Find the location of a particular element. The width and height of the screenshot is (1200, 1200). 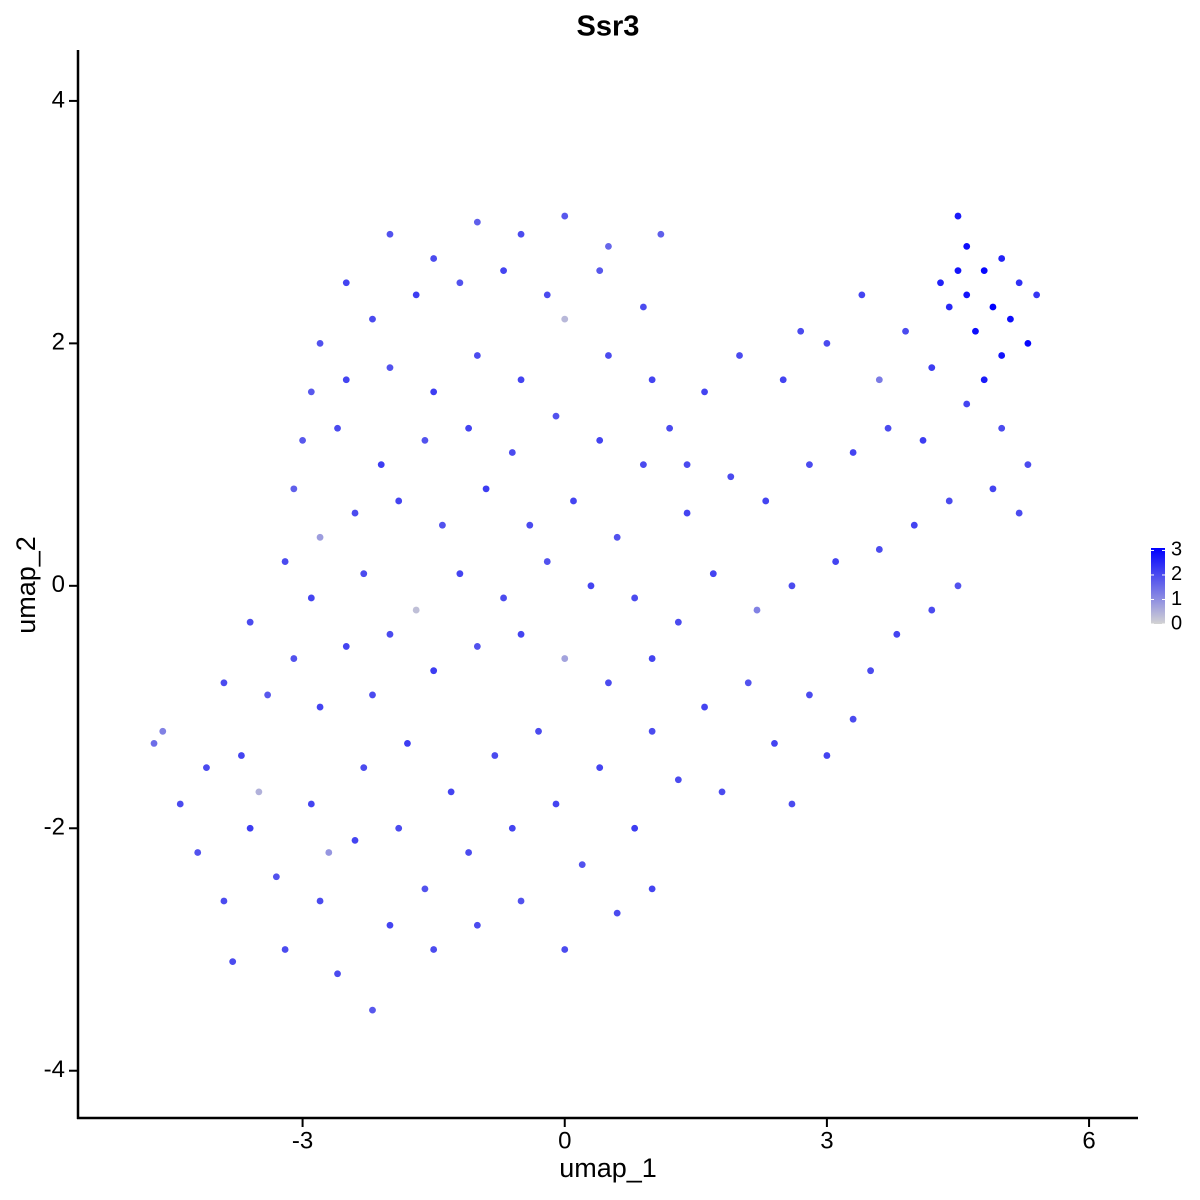

colorbar-label: 0 is located at coordinates (1176, 623).